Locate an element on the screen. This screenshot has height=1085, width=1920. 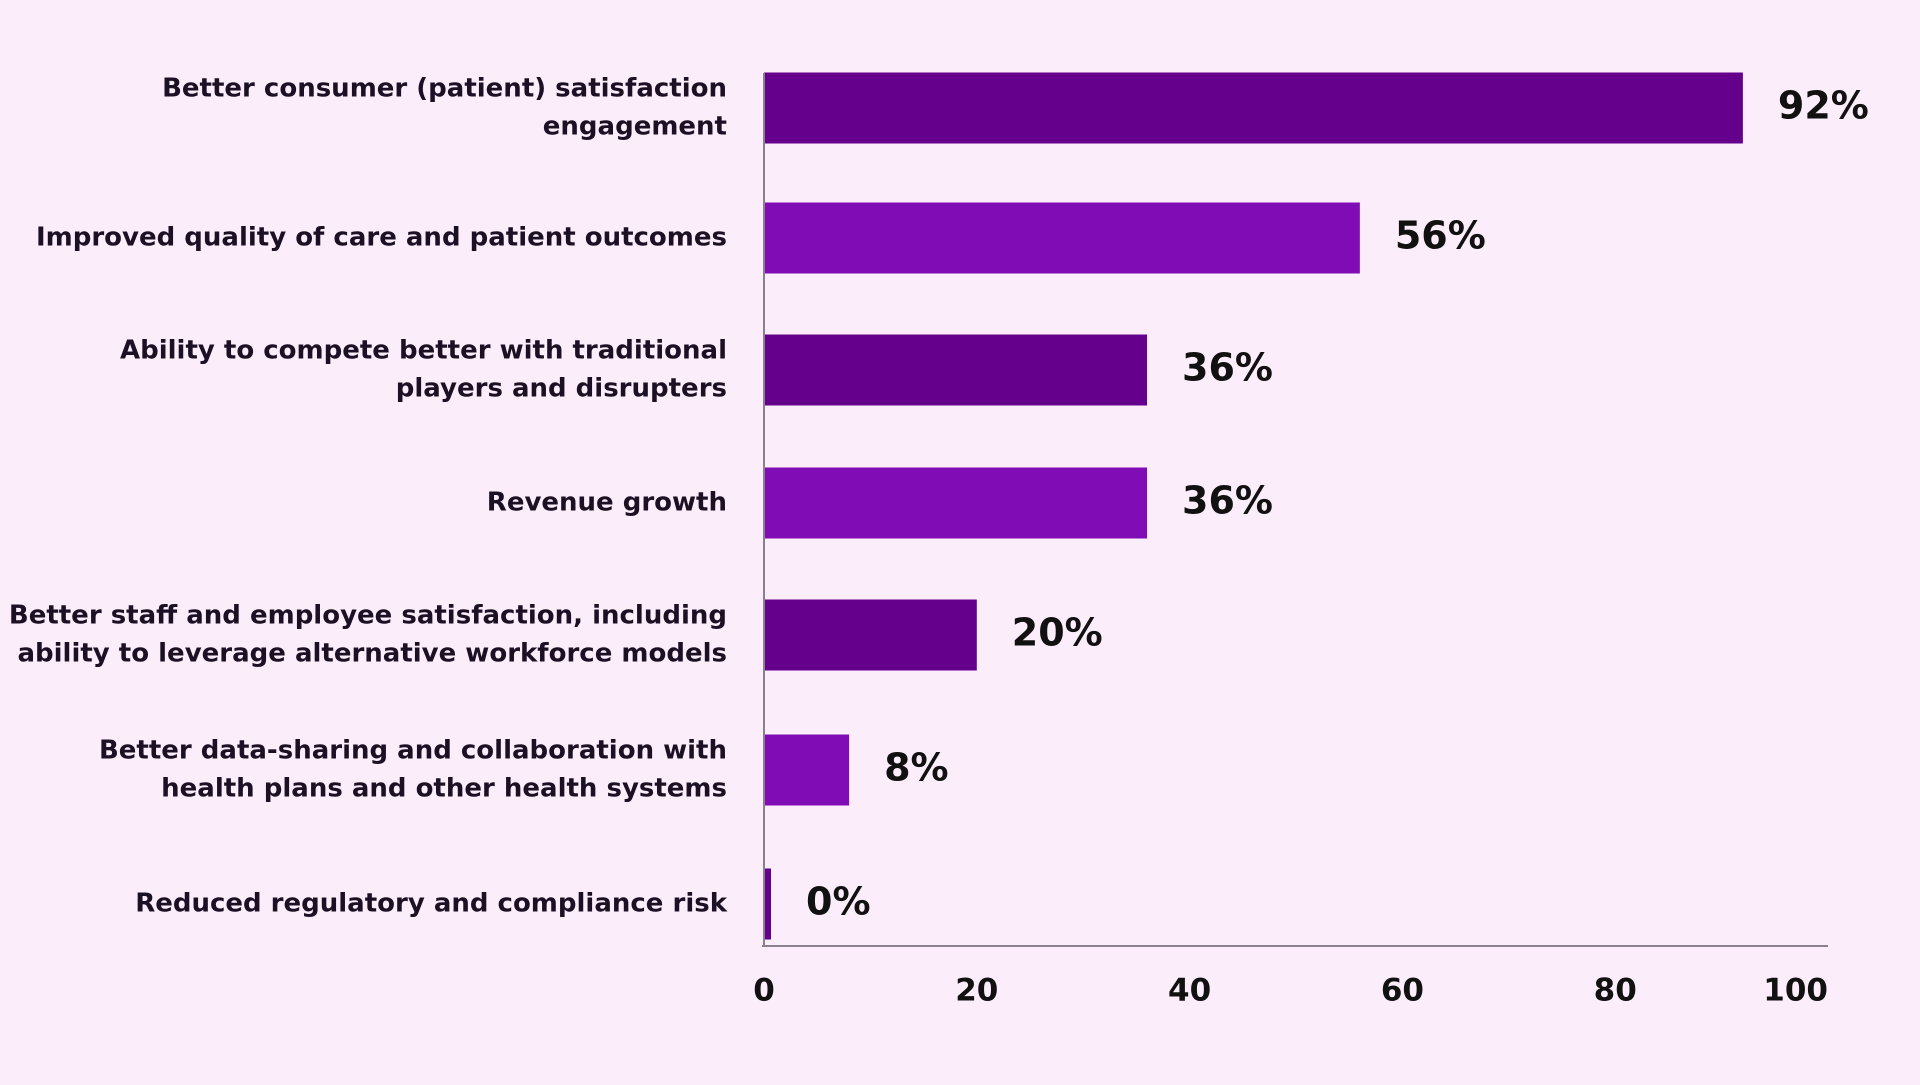
x-tick-label: 60 is located at coordinates (1402, 991).